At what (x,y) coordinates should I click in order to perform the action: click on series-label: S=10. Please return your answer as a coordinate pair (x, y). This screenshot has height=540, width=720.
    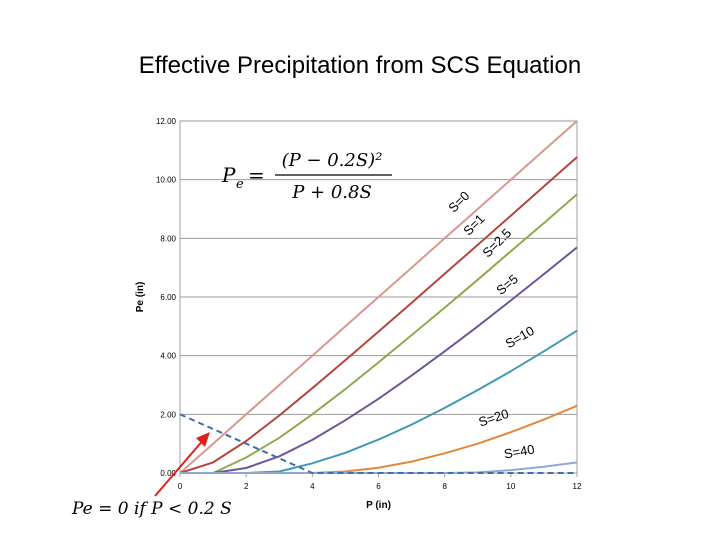
    Looking at the image, I should click on (520, 337).